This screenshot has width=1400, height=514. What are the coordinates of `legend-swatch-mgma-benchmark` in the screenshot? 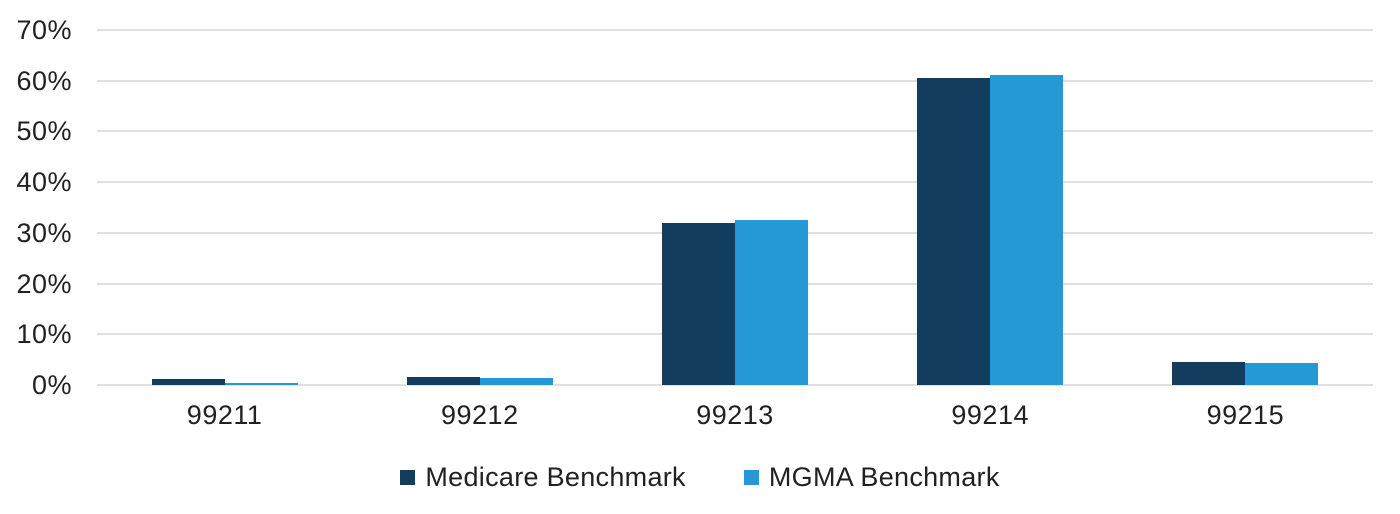 It's located at (751, 477).